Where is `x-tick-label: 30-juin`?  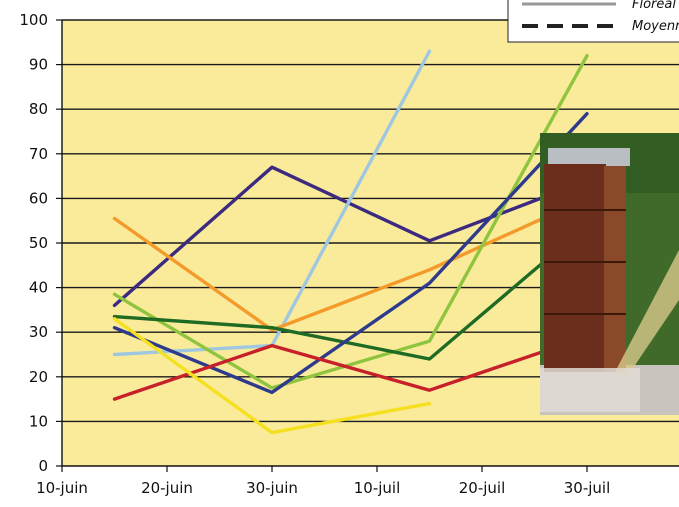
x-tick-label: 30-juin is located at coordinates (272, 488).